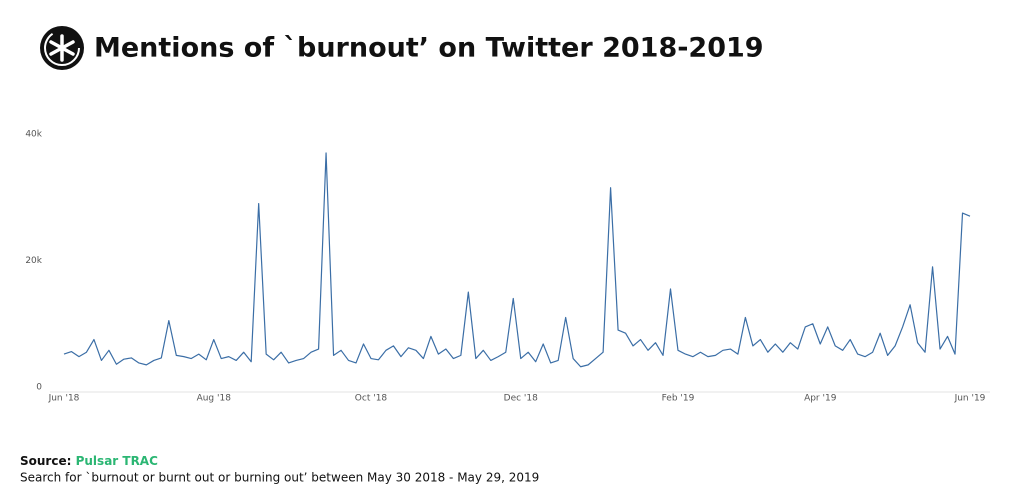  What do you see at coordinates (39, 388) in the screenshot?
I see `y-tick-label: 0` at bounding box center [39, 388].